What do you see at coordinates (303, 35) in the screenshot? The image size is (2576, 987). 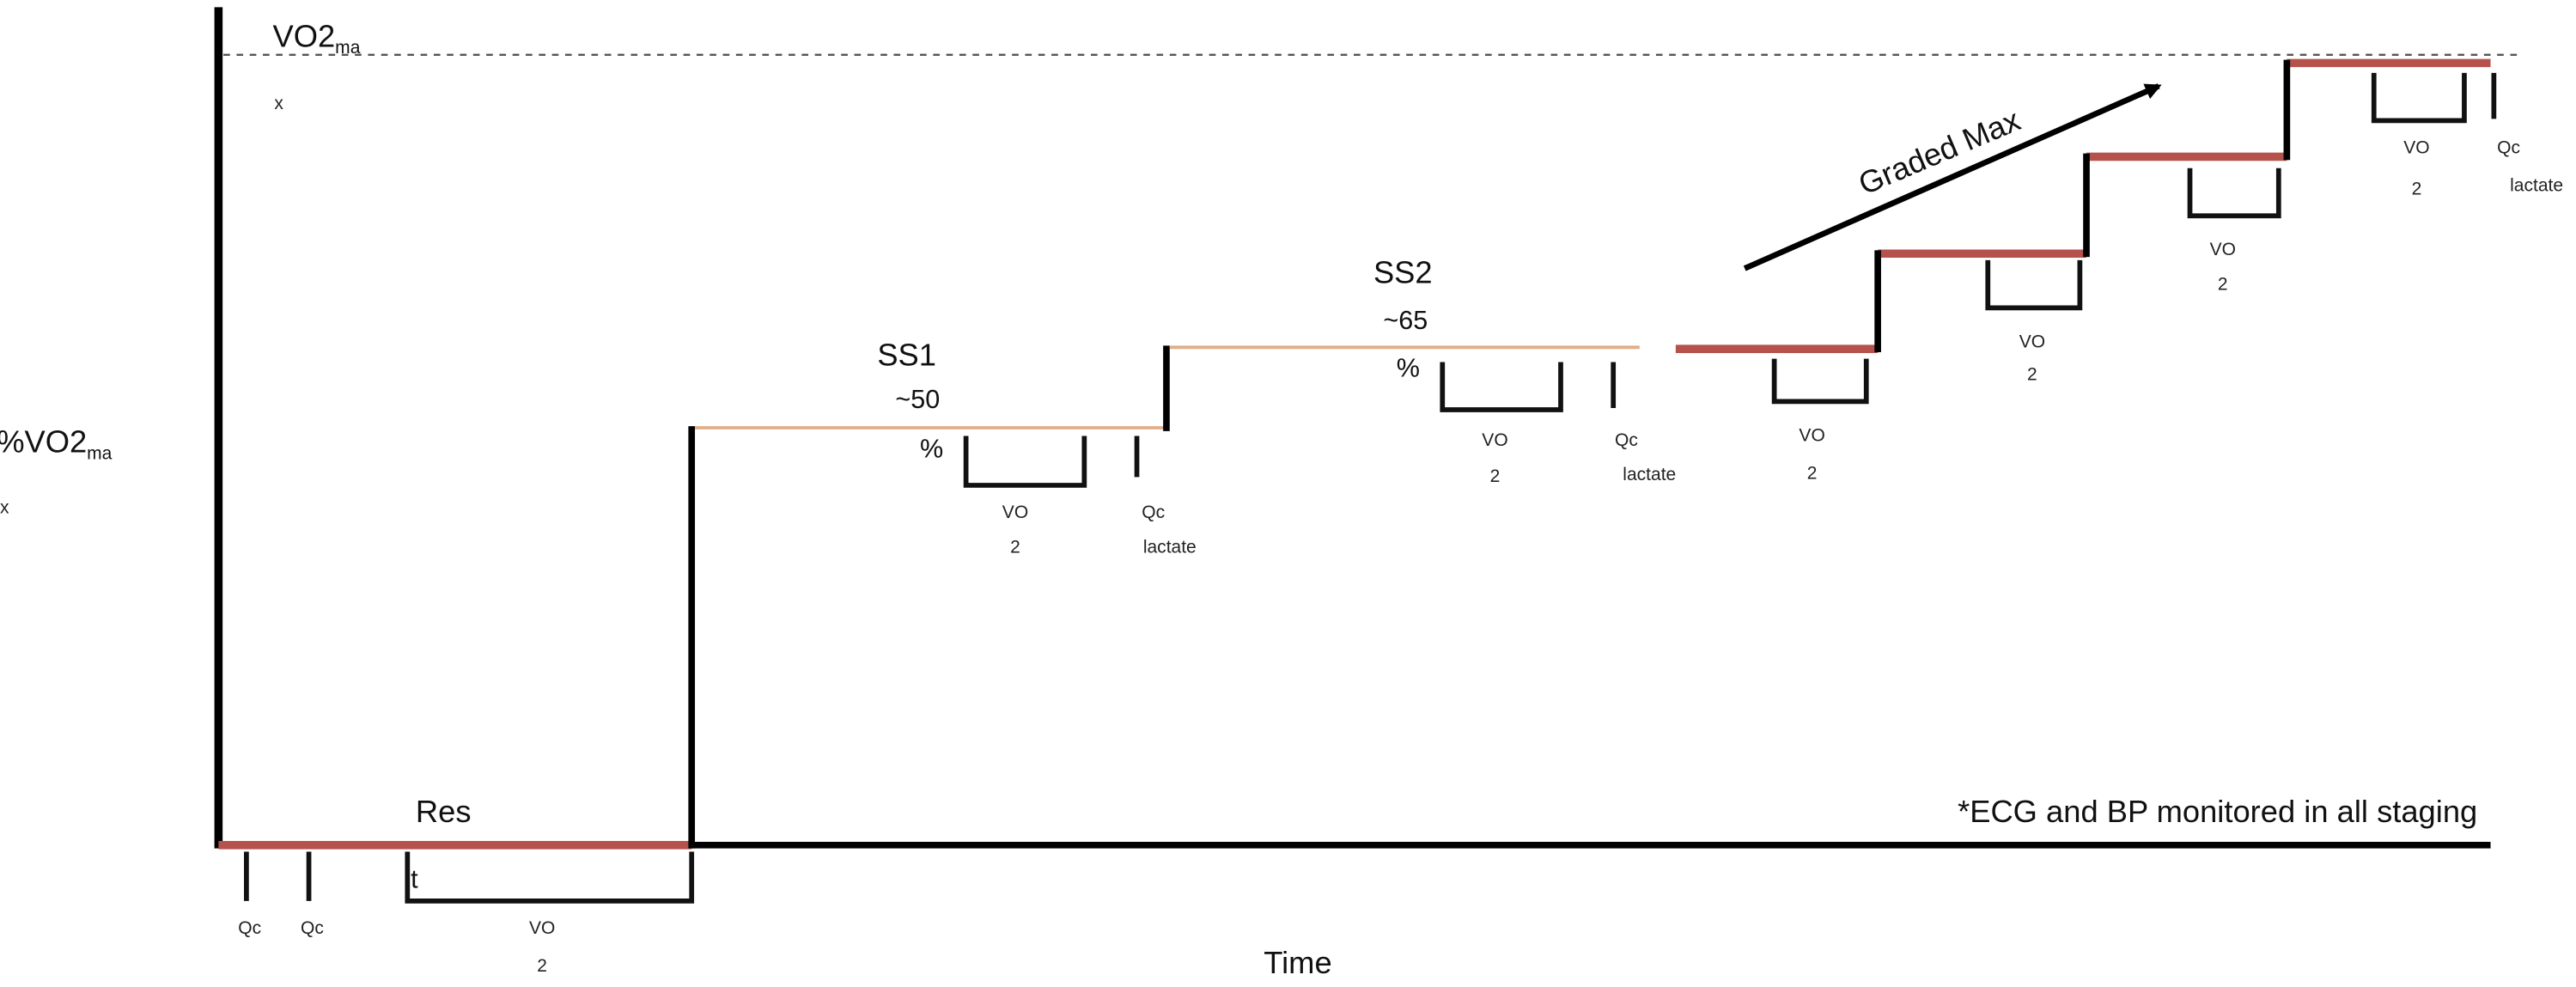 I see `label-text: VO2` at bounding box center [303, 35].